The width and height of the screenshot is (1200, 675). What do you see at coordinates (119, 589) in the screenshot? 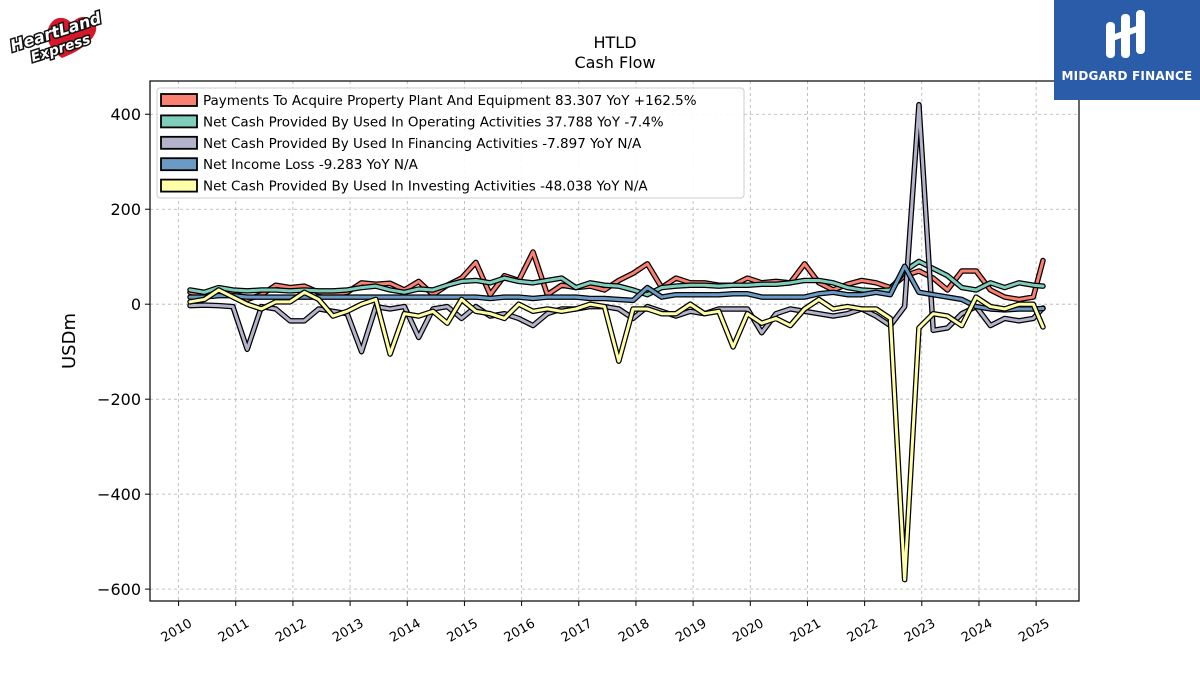
I see `y-tick-label: −600` at bounding box center [119, 589].